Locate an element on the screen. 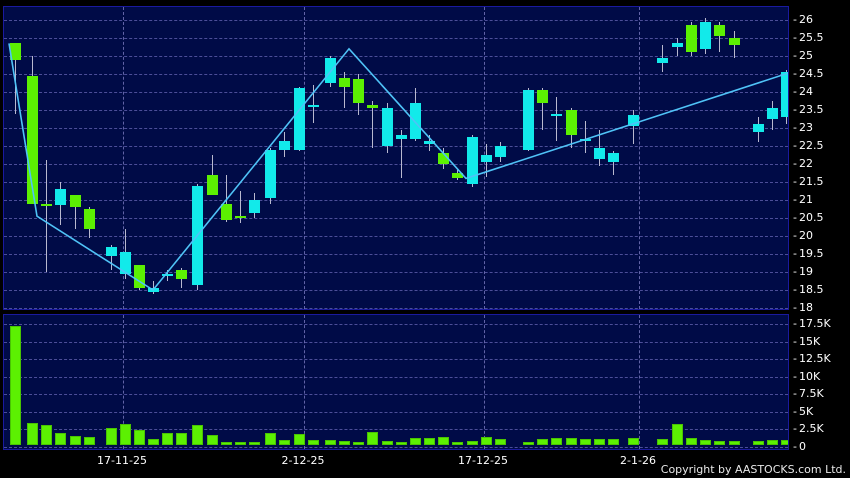 This screenshot has height=478, width=850. candle-wick is located at coordinates (344, 90).